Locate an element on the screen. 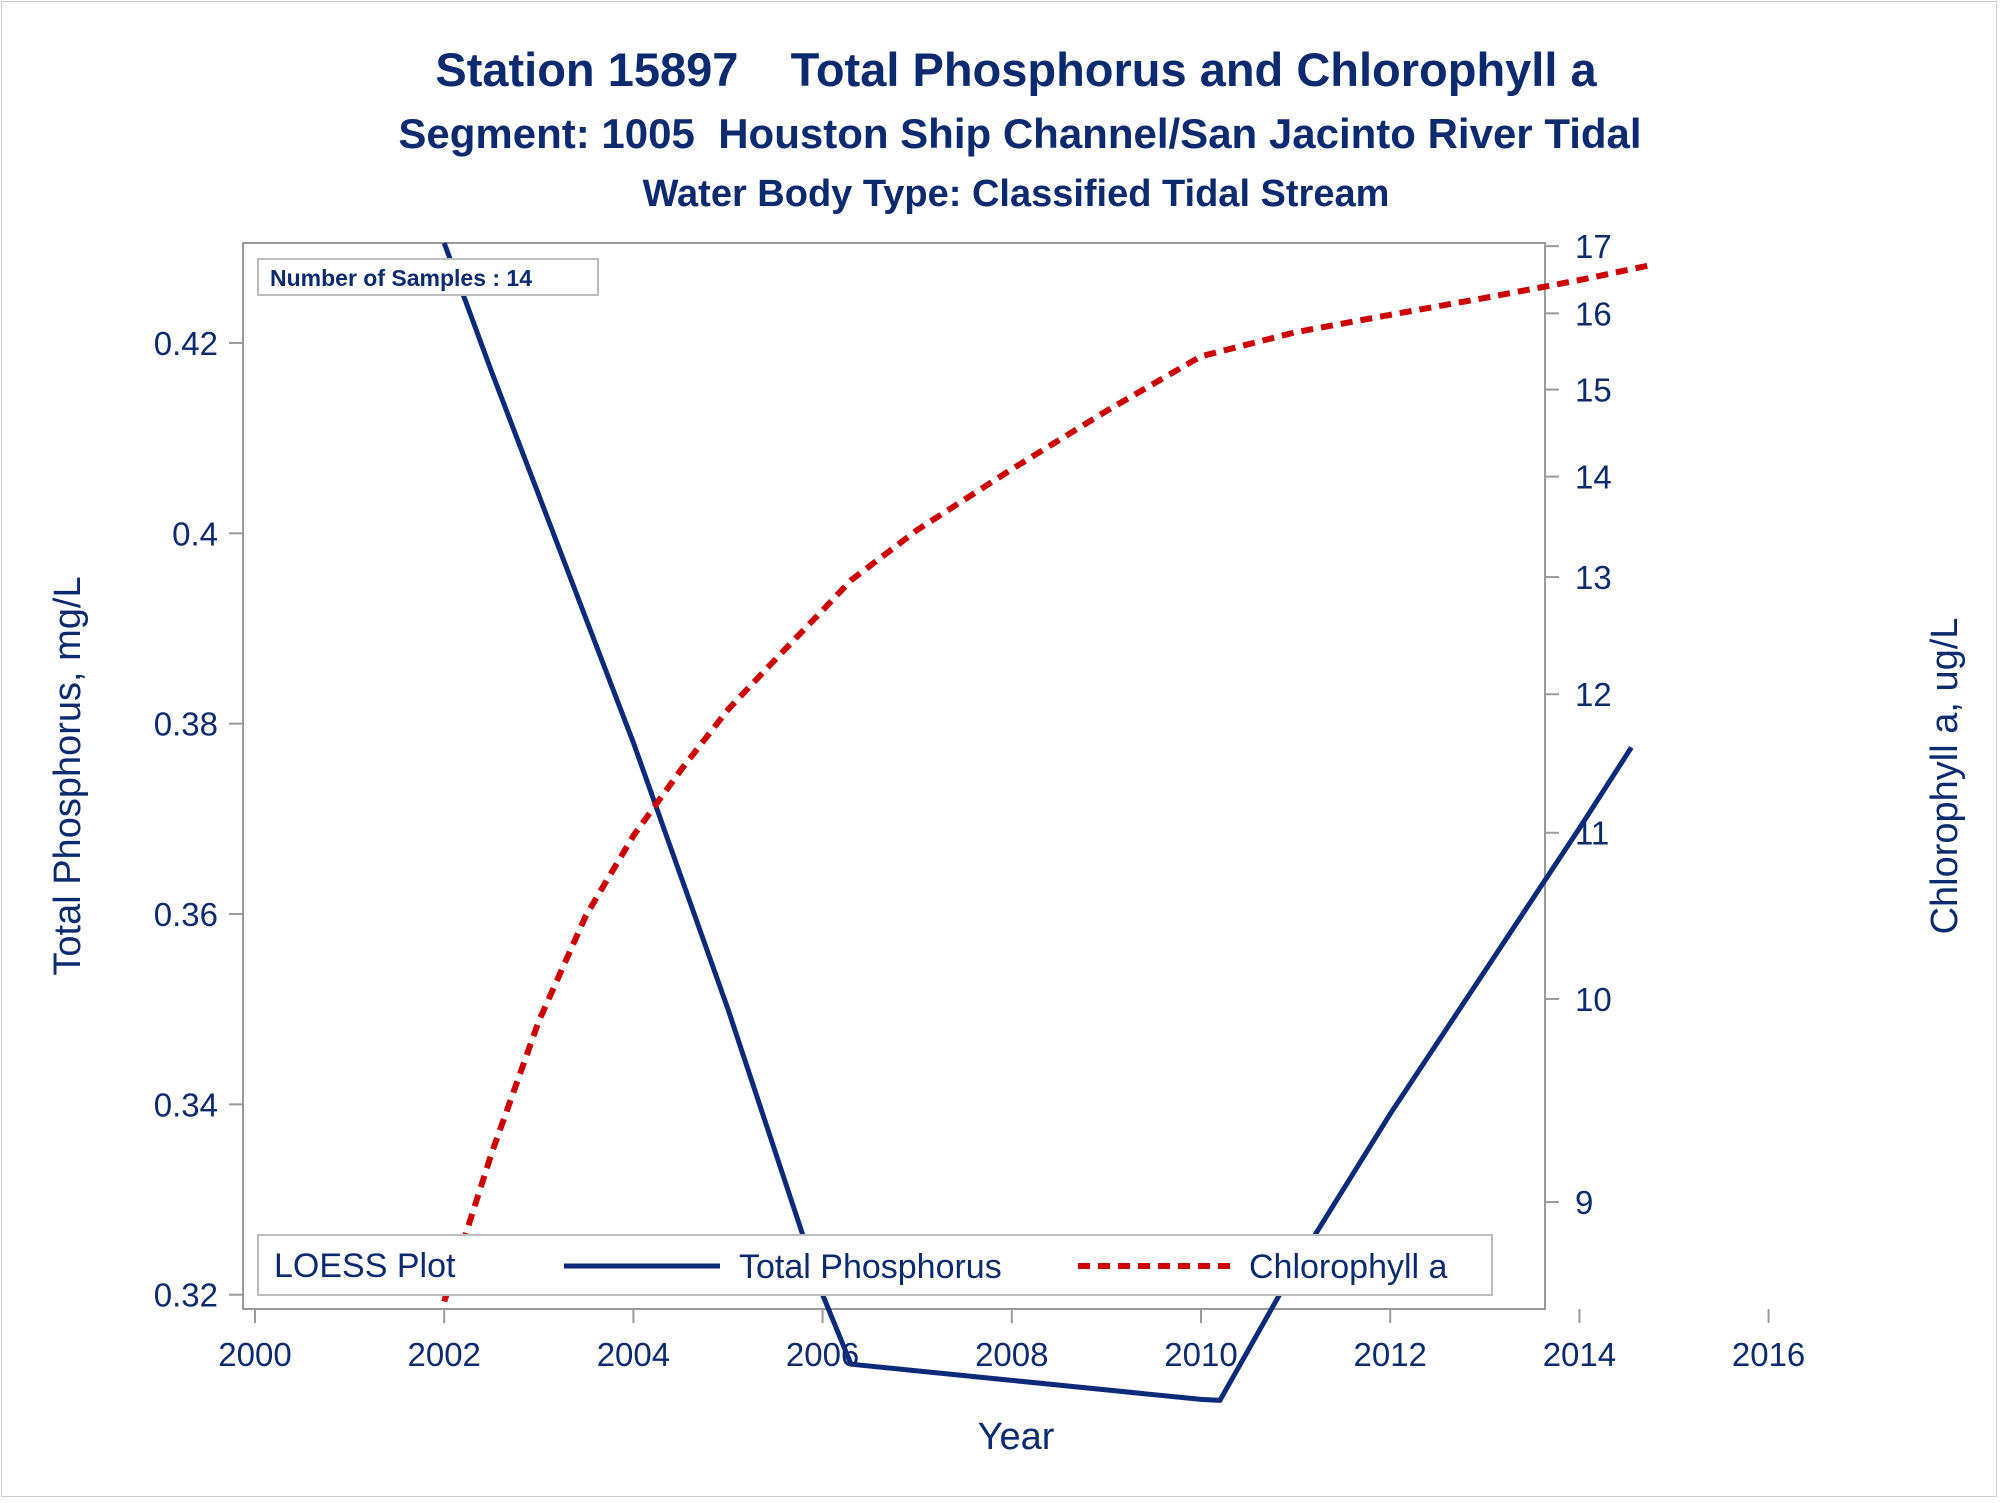 This screenshot has height=1503, width=2000. inset-box: Number of Samples : 14 is located at coordinates (428, 277).